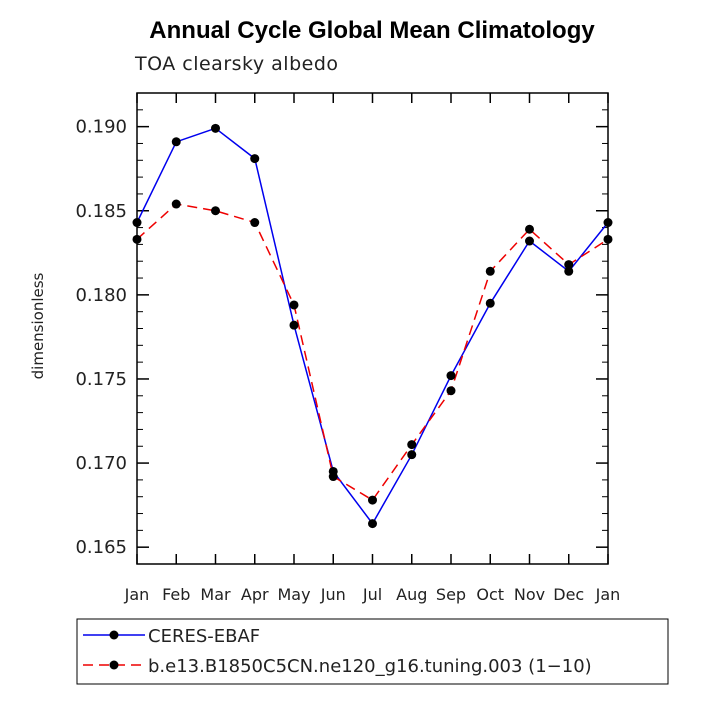 The image size is (701, 701). I want to click on y-tick-label: 0.185, so click(101, 211).